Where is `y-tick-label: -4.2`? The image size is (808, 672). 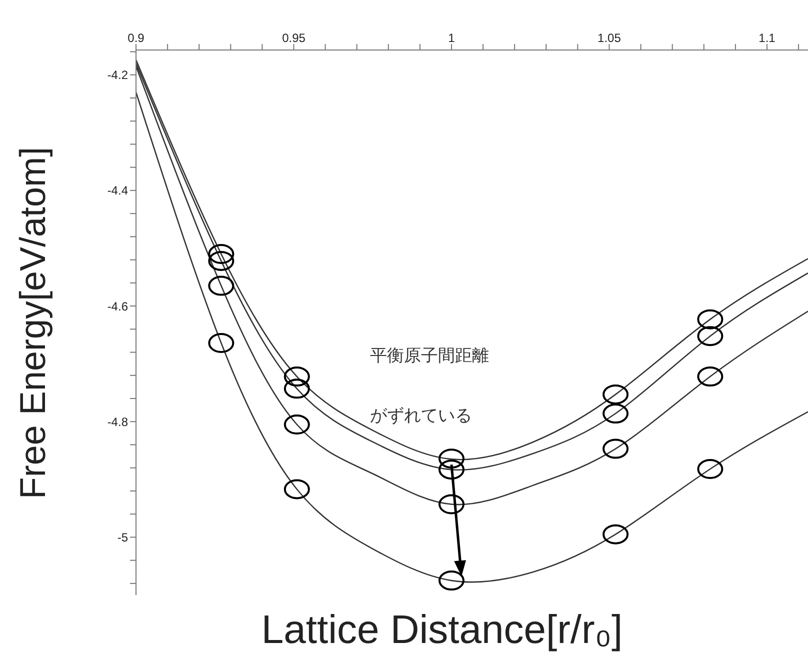 y-tick-label: -4.2 is located at coordinates (117, 75).